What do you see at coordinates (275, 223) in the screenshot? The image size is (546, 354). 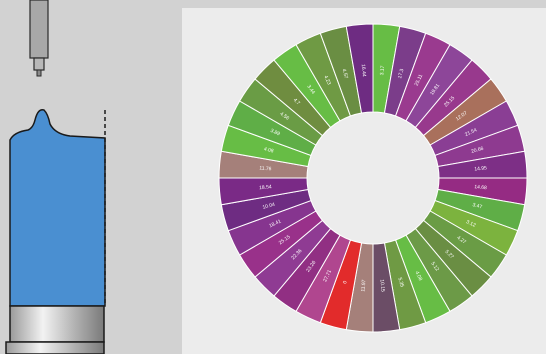 I see `slice-label: 18.41` at bounding box center [275, 223].